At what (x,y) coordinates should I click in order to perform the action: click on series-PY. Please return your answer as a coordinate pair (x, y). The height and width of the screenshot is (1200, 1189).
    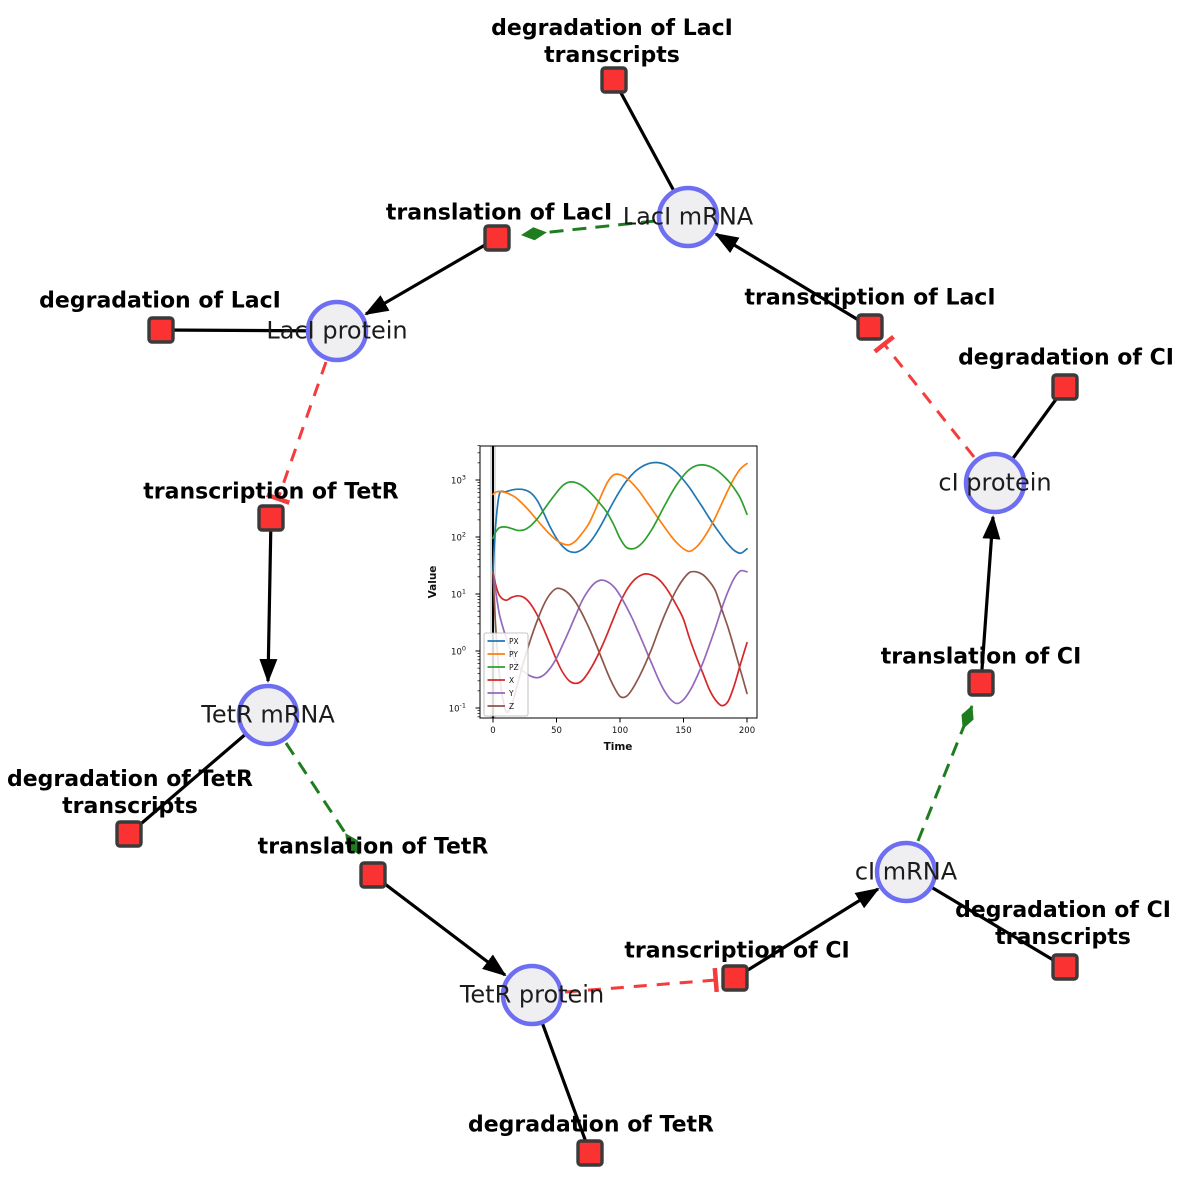
    Looking at the image, I should click on (620, 507).